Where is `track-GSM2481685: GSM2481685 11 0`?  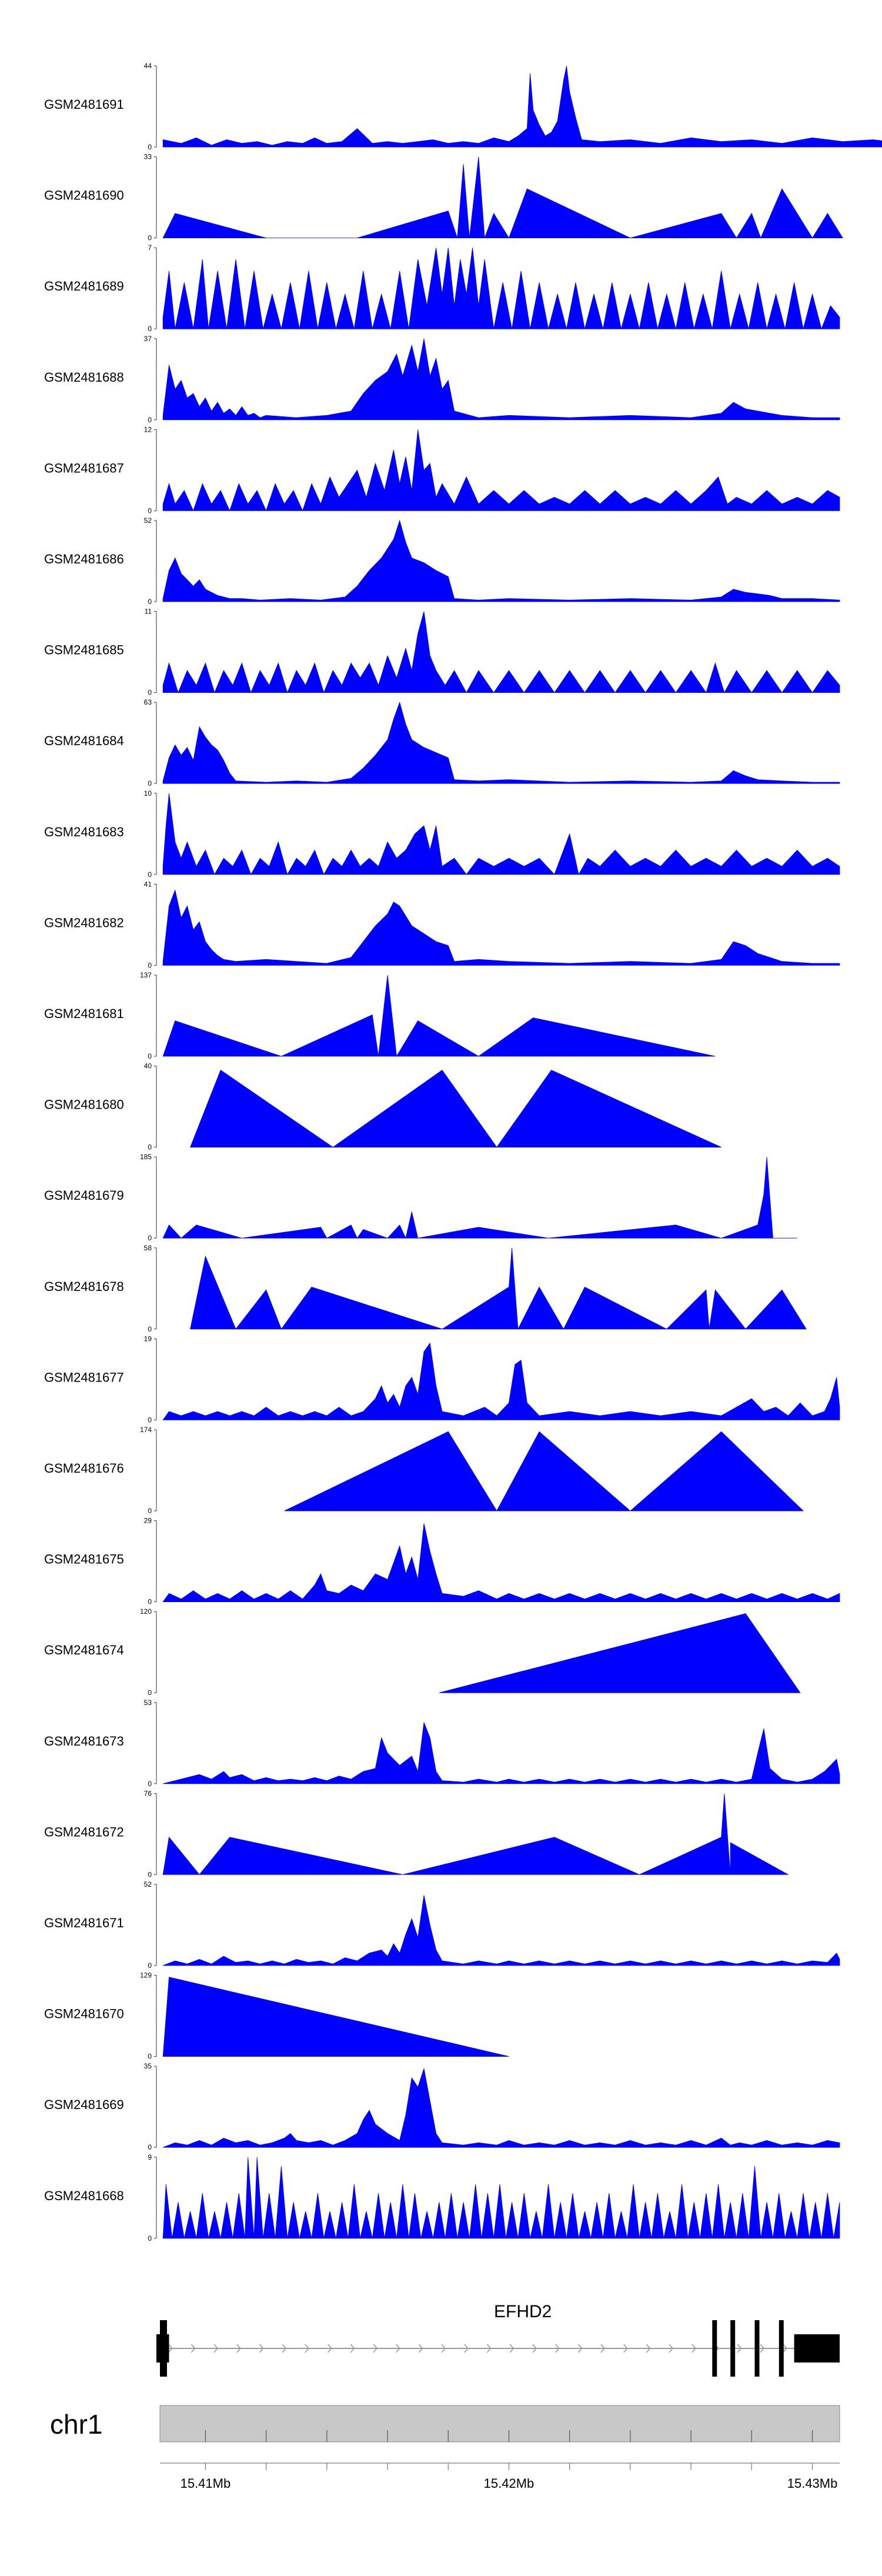
track-GSM2481685: GSM2481685 11 0 is located at coordinates (442, 652).